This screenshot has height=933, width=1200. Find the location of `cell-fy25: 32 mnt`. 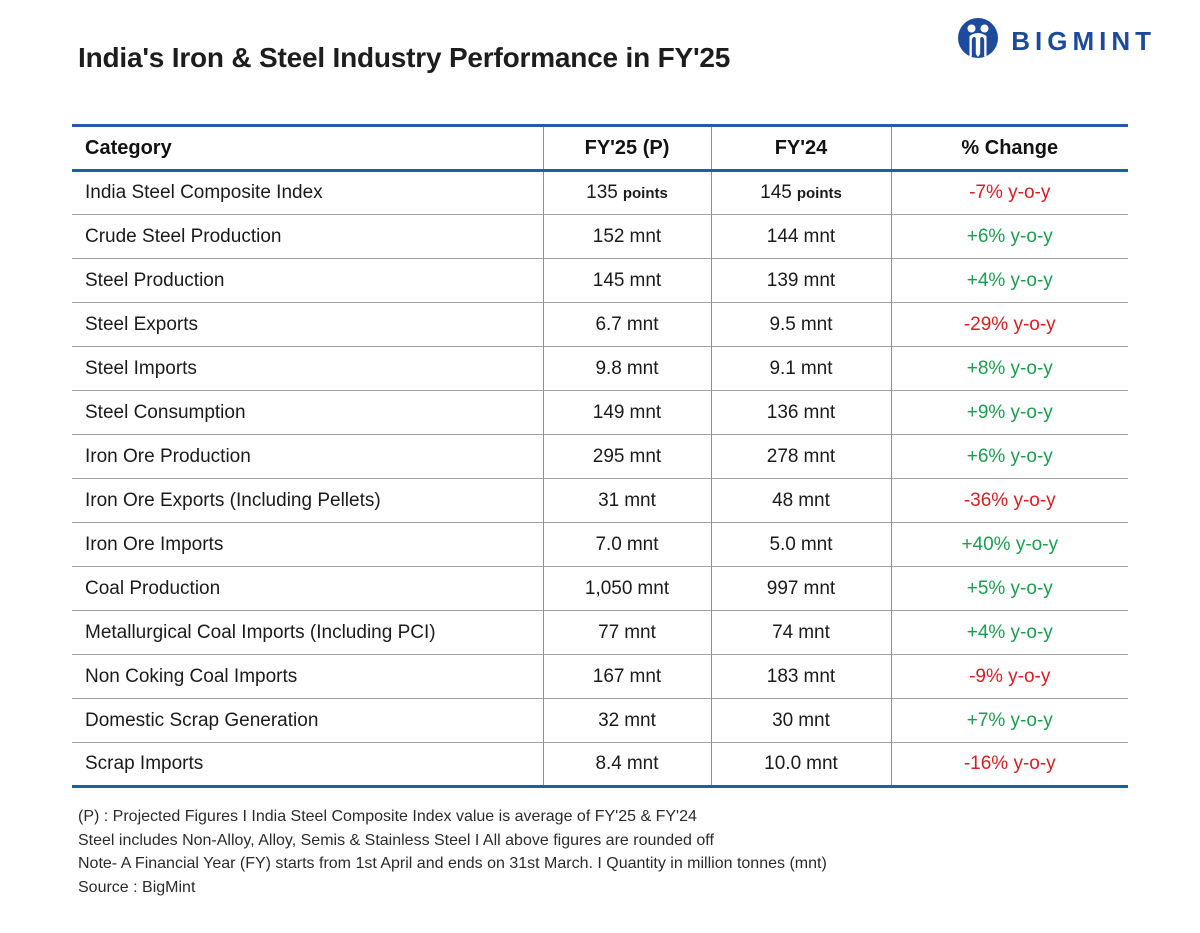

cell-fy25: 32 mnt is located at coordinates (627, 720).